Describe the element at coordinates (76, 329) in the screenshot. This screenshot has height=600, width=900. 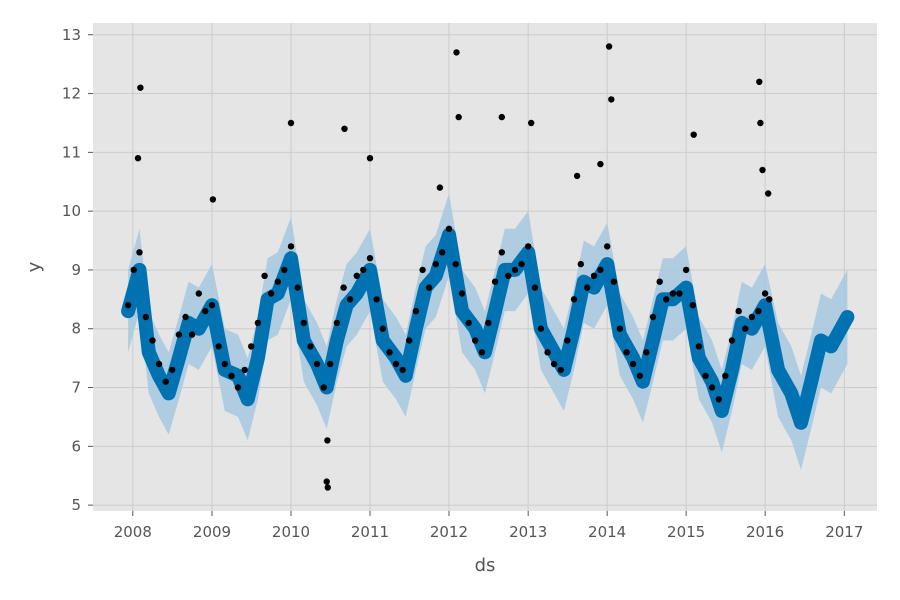
I see `y-tick-label: 8` at that location.